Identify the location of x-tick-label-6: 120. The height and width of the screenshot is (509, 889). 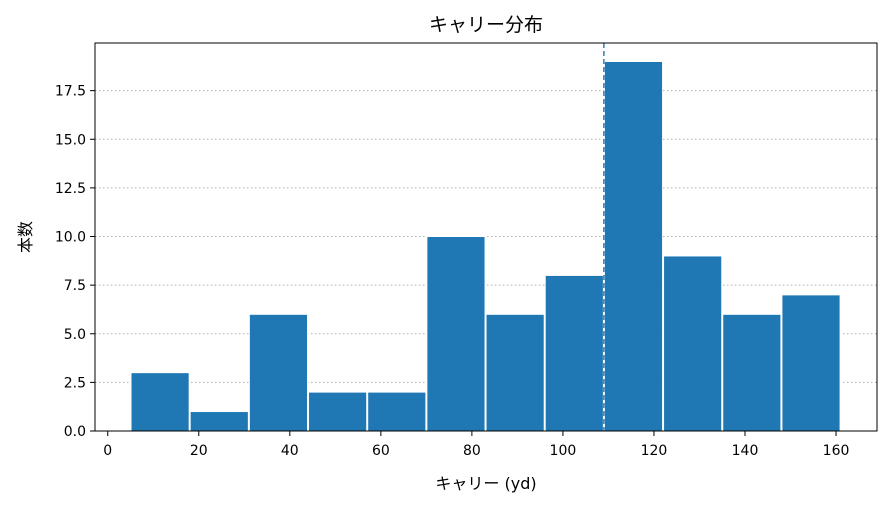
(654, 451).